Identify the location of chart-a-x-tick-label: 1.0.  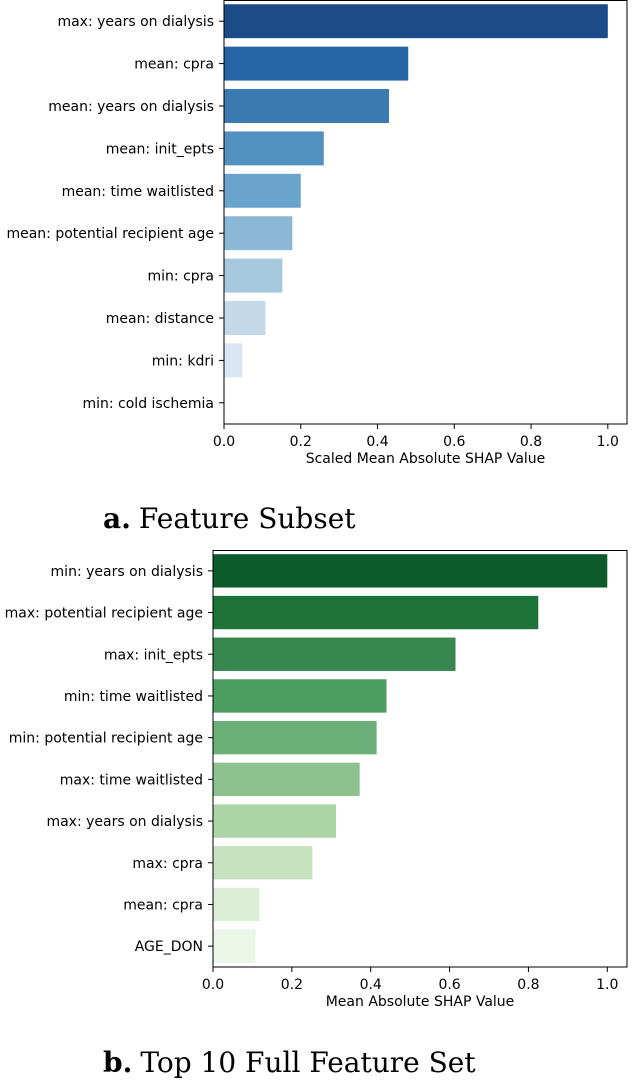
(608, 442).